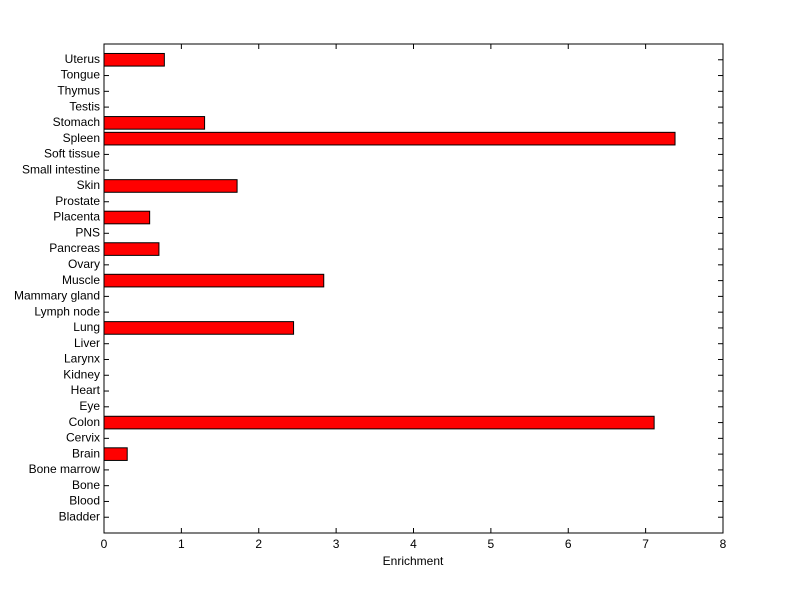 The image size is (800, 599). Describe the element at coordinates (84, 106) in the screenshot. I see `y-tick-label: Testis` at that location.